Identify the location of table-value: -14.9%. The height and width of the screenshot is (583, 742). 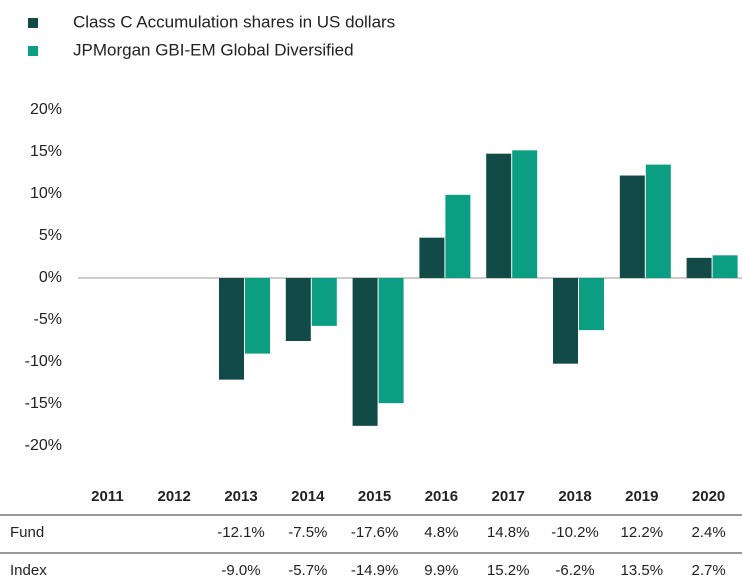
(375, 570).